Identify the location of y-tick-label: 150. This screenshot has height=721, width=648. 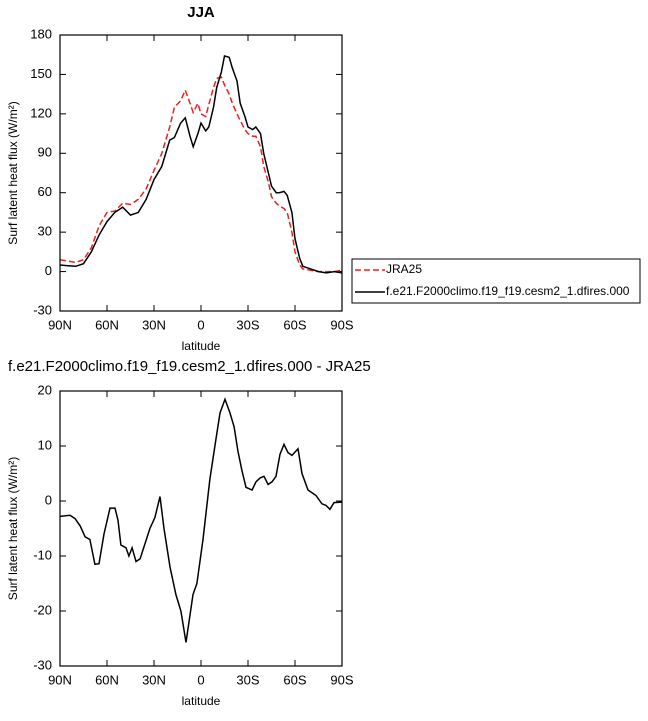
(41, 73).